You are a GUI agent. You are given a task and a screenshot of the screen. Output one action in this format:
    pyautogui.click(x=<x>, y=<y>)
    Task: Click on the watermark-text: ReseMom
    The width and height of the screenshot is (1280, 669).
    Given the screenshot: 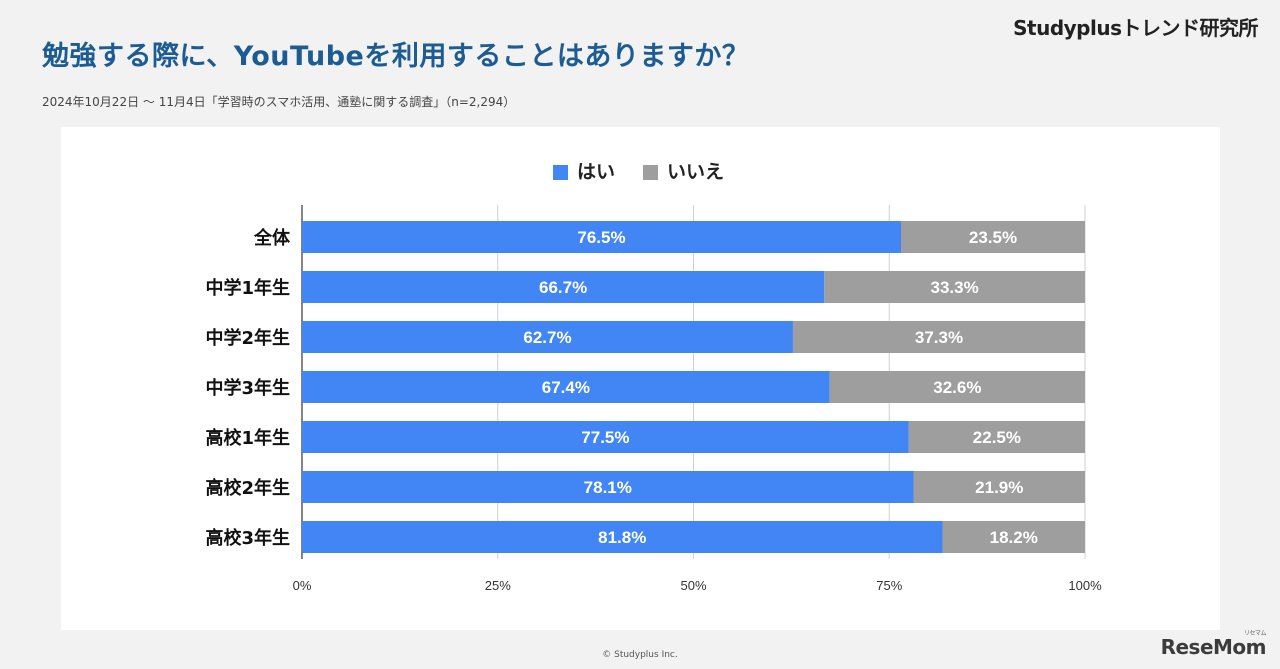 What is the action you would take?
    pyautogui.click(x=1213, y=647)
    